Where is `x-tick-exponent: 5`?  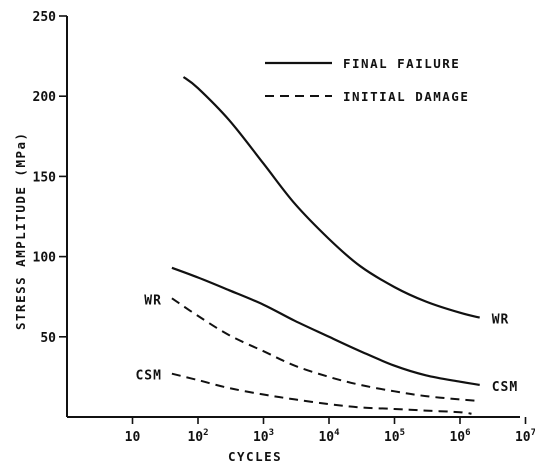
x-tick-exponent: 5 is located at coordinates (402, 433).